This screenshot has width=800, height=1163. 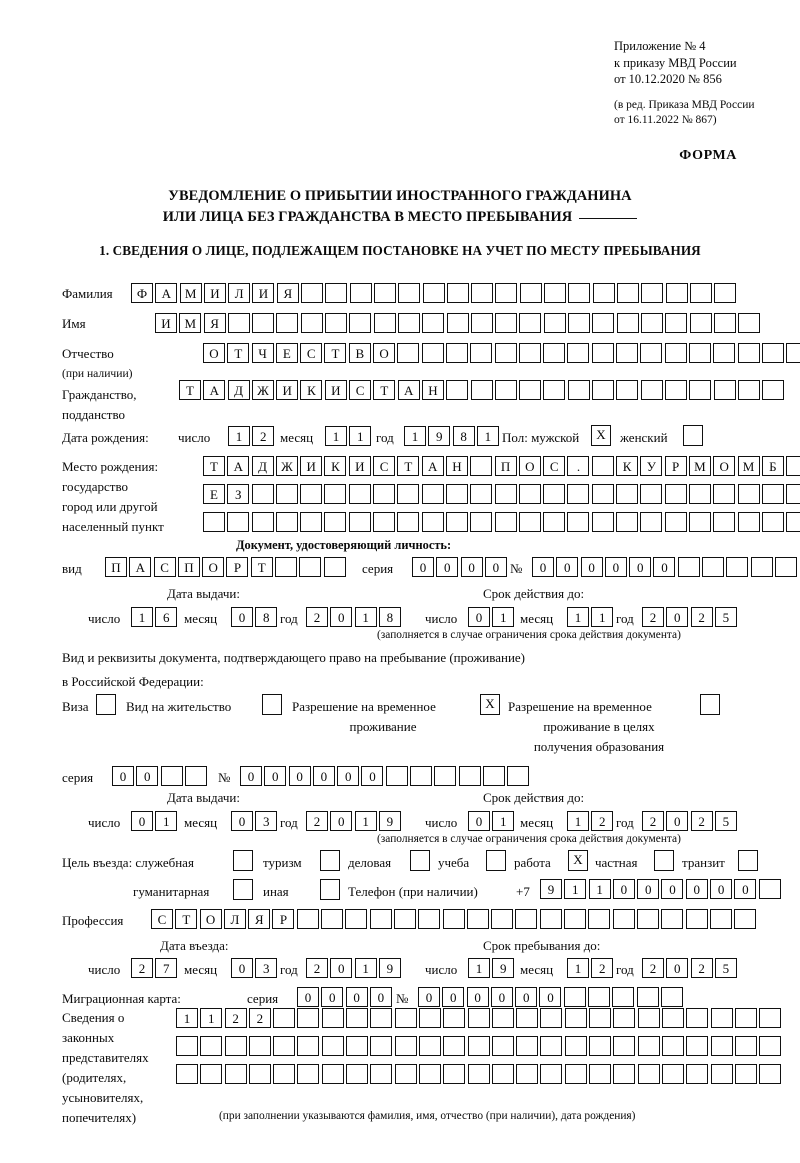 What do you see at coordinates (142, 617) in the screenshot?
I see `doc-issue-day-cell-1: 1` at bounding box center [142, 617].